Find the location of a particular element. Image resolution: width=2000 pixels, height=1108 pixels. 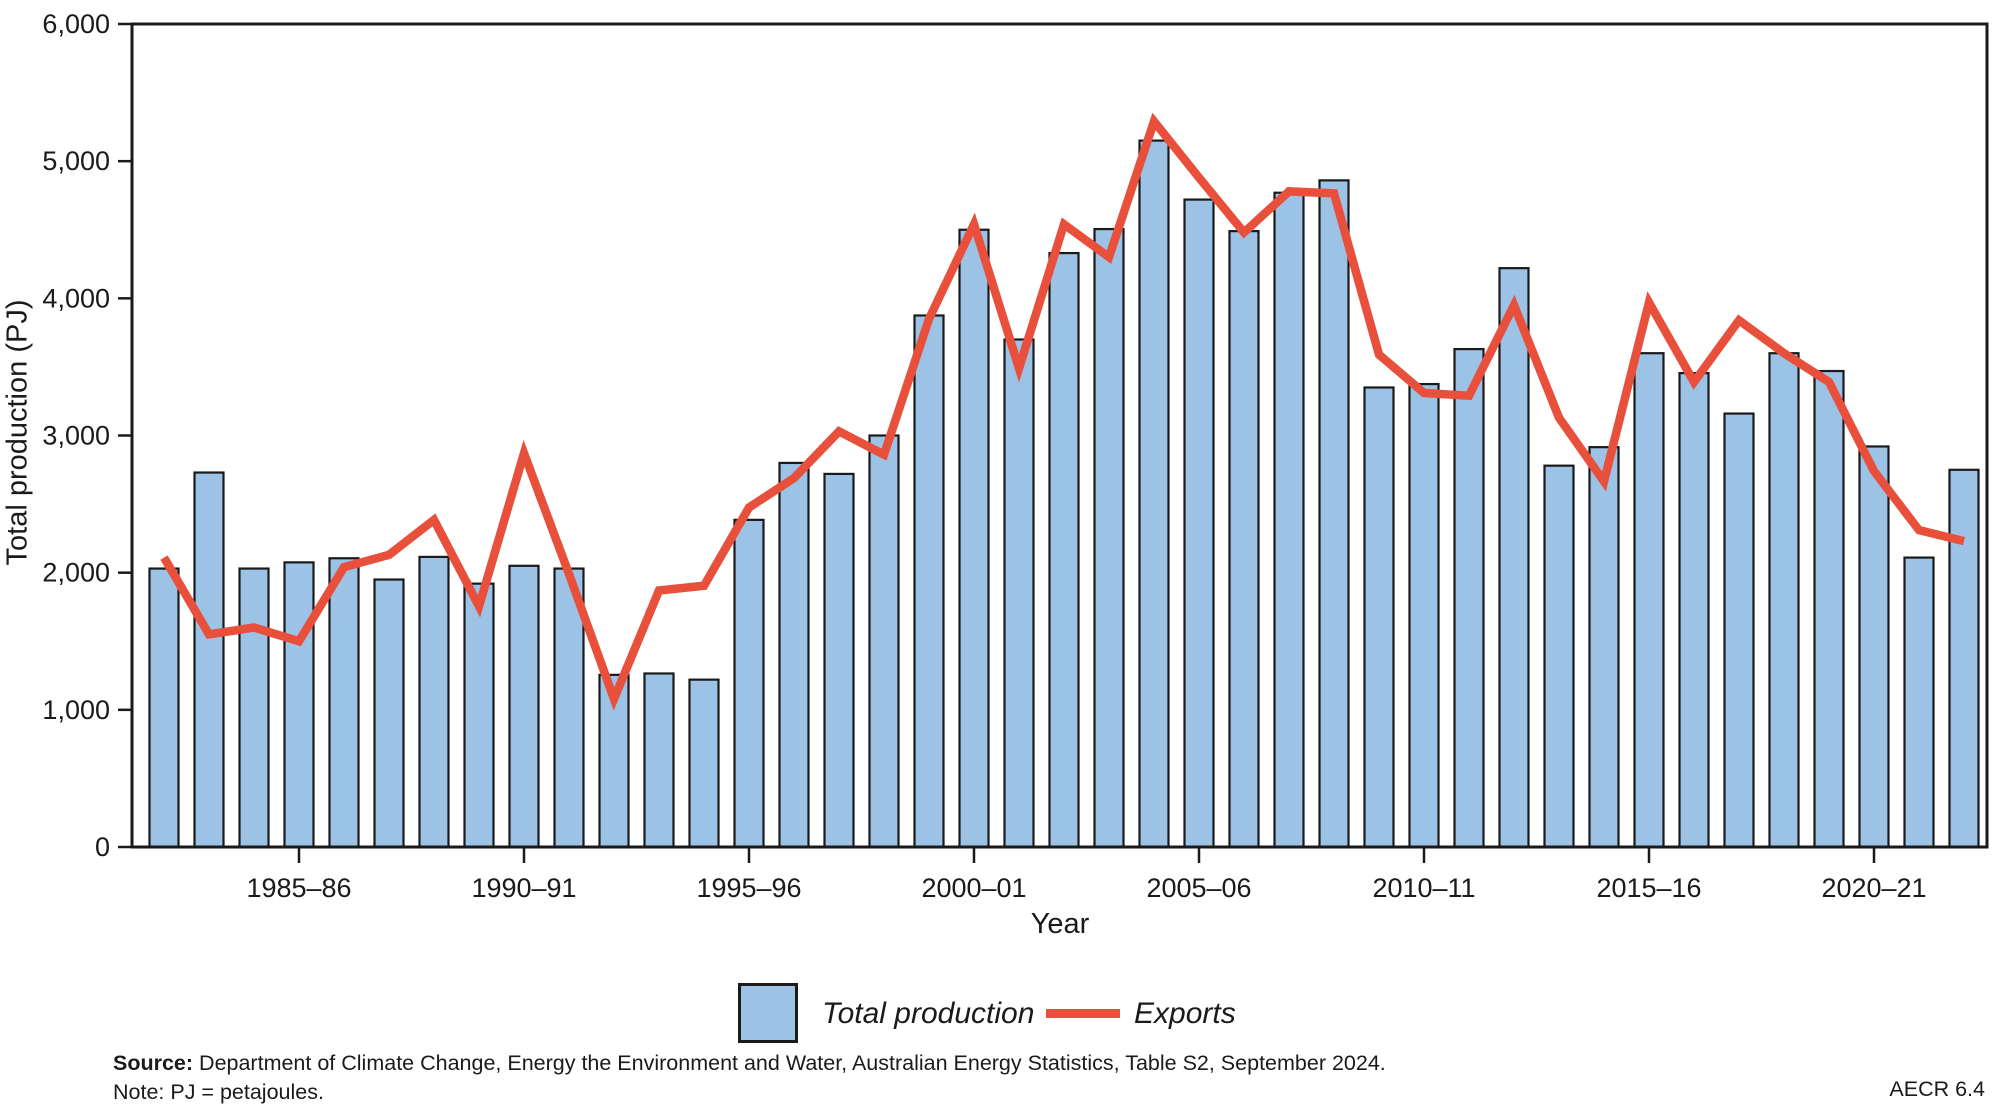

y-tick-label: 6,000 is located at coordinates (76, 24).